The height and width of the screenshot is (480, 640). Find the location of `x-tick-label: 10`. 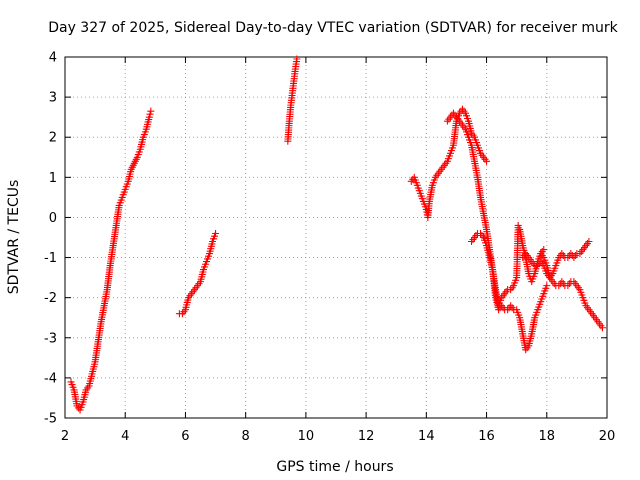

x-tick-label: 10 is located at coordinates (306, 436).